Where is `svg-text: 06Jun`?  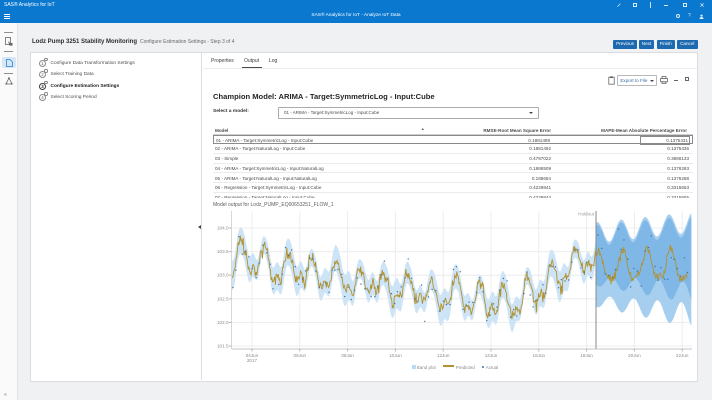
svg-text: 06Jun is located at coordinates (300, 355).